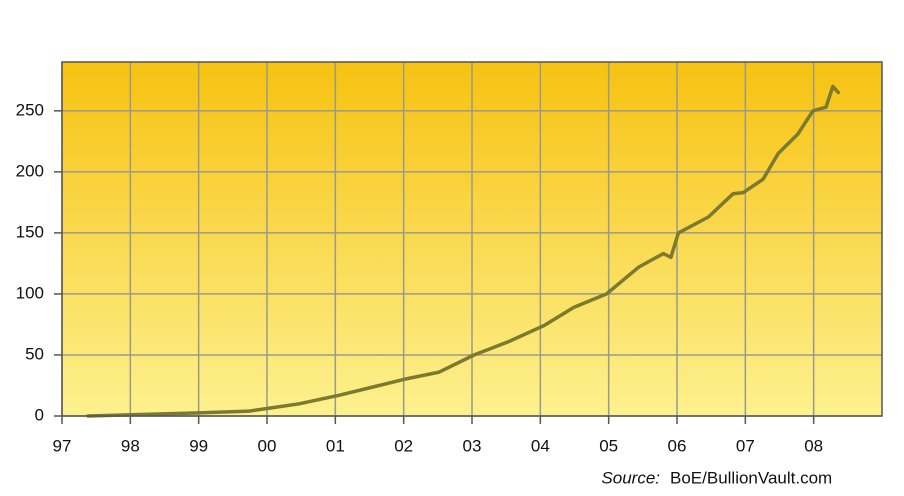  I want to click on x-tick-label: 99, so click(198, 445).